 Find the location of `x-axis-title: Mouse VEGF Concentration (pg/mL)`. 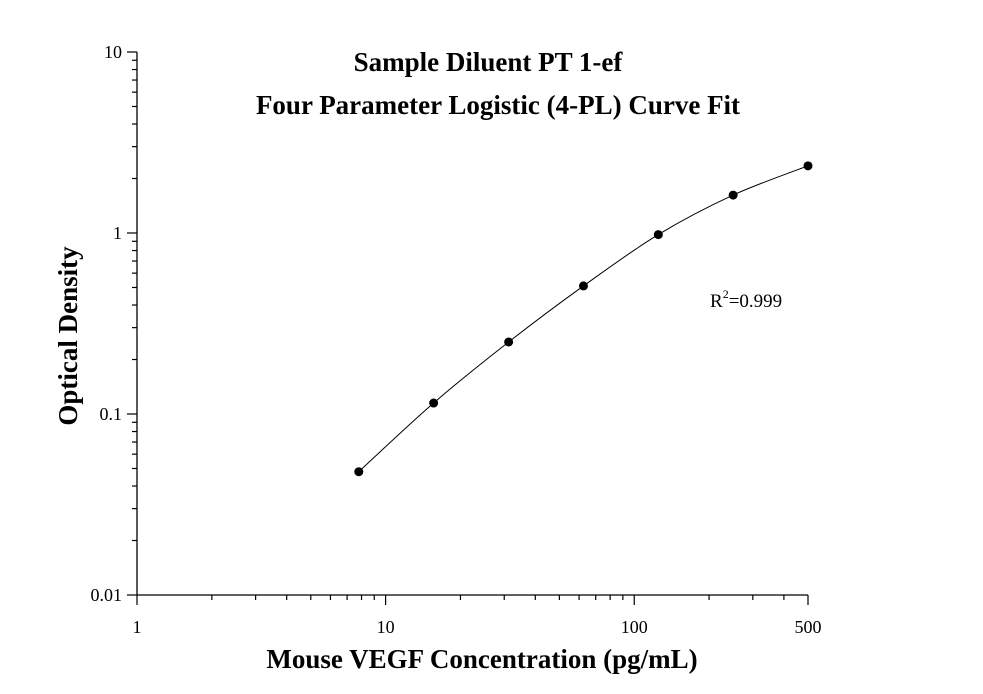

x-axis-title: Mouse VEGF Concentration (pg/mL) is located at coordinates (481, 659).